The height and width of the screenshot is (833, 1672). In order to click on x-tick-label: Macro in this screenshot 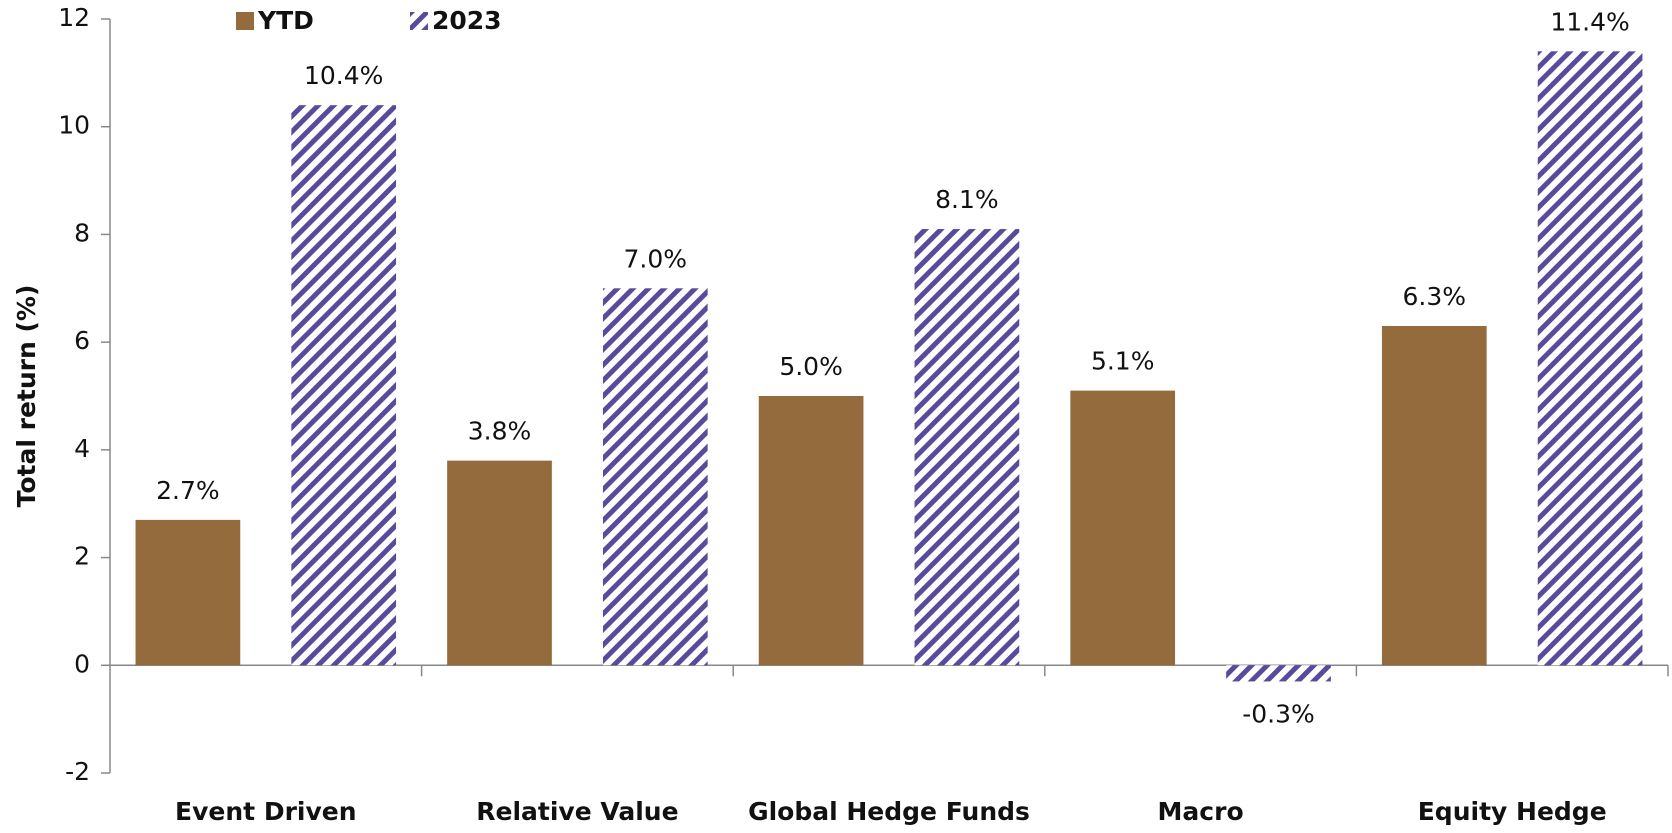, I will do `click(1201, 811)`.